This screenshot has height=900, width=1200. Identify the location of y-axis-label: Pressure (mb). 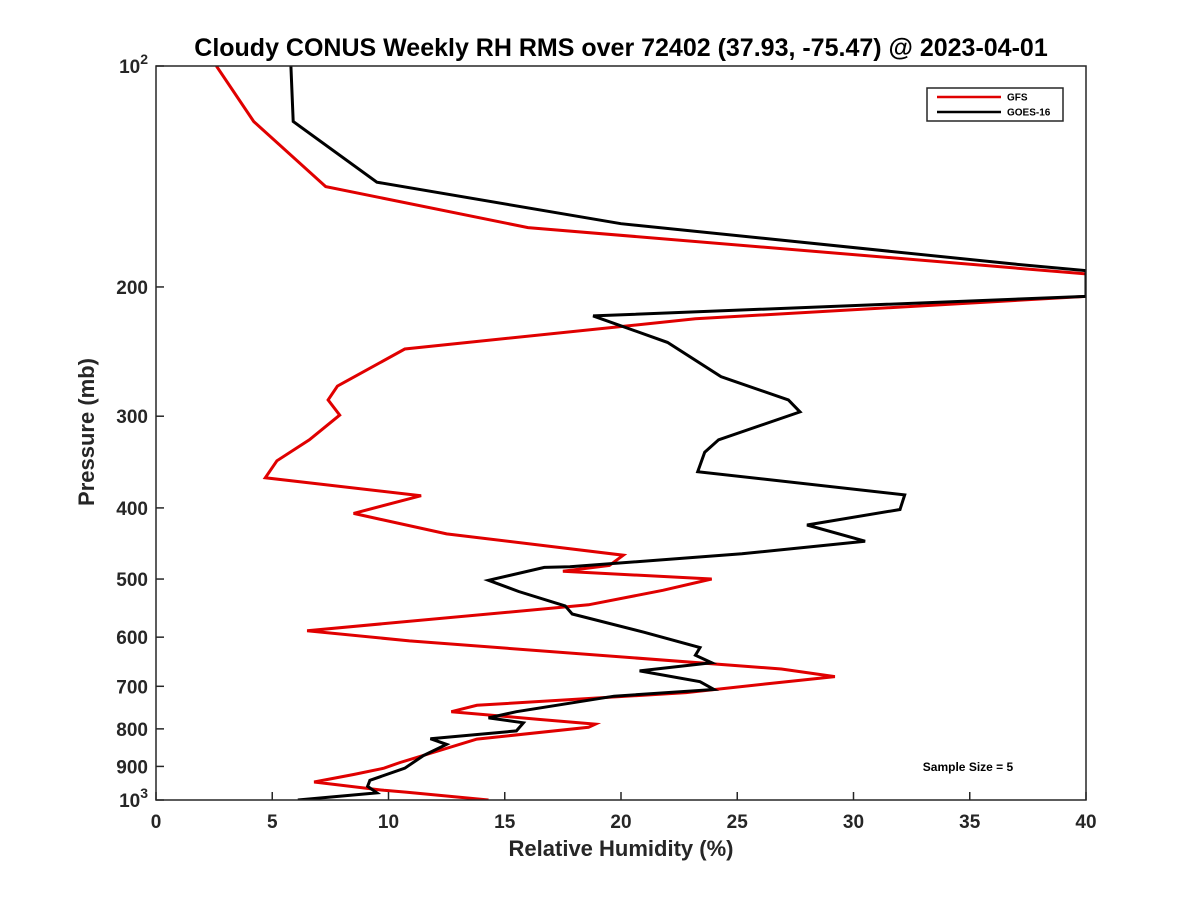
(86, 432).